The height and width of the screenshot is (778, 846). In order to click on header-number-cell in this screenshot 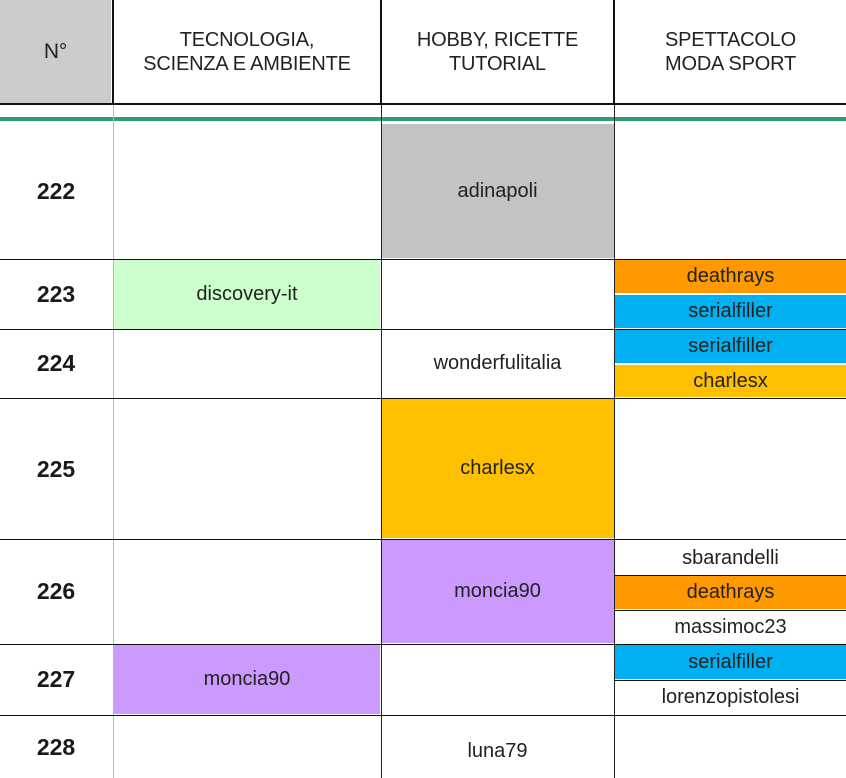, I will do `click(55, 52)`.